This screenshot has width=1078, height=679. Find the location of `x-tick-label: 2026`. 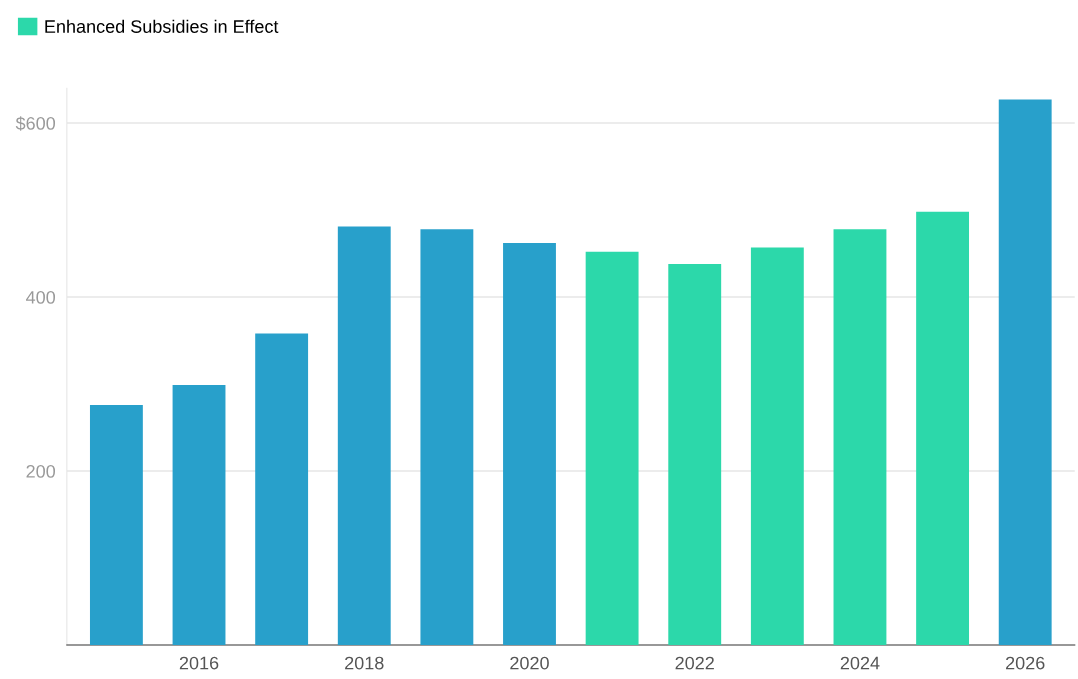

x-tick-label: 2026 is located at coordinates (1025, 663).